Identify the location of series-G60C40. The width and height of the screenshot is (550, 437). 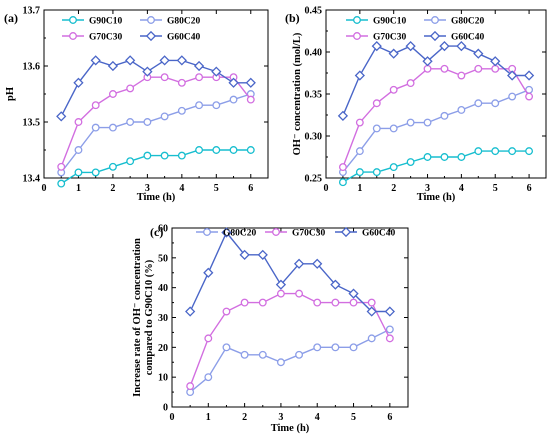
(290, 272).